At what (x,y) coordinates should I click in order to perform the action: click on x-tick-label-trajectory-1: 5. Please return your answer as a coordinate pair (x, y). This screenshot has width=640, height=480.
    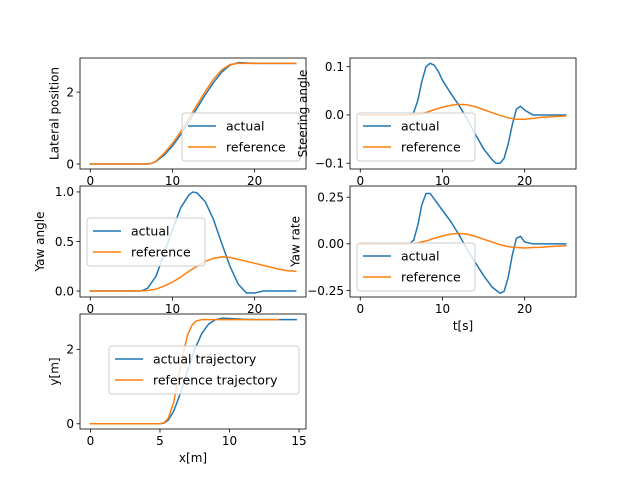
    Looking at the image, I should click on (160, 441).